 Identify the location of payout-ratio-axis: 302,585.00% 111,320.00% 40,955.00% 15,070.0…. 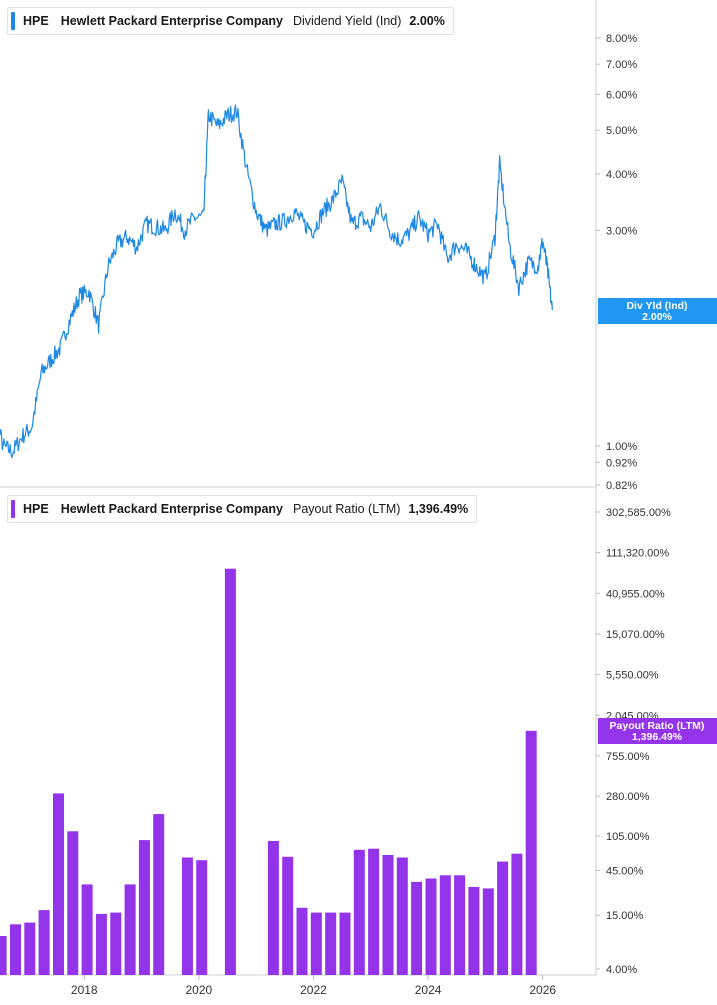
(633, 741).